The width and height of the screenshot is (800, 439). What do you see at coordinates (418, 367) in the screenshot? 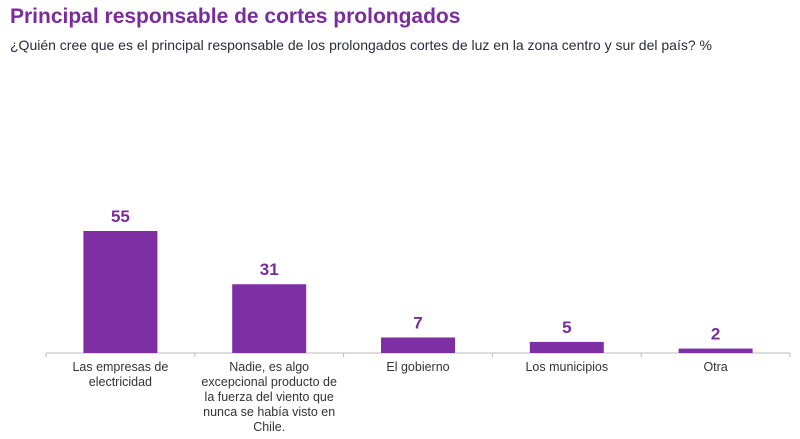
I see `x-tick-label: El gobierno` at bounding box center [418, 367].